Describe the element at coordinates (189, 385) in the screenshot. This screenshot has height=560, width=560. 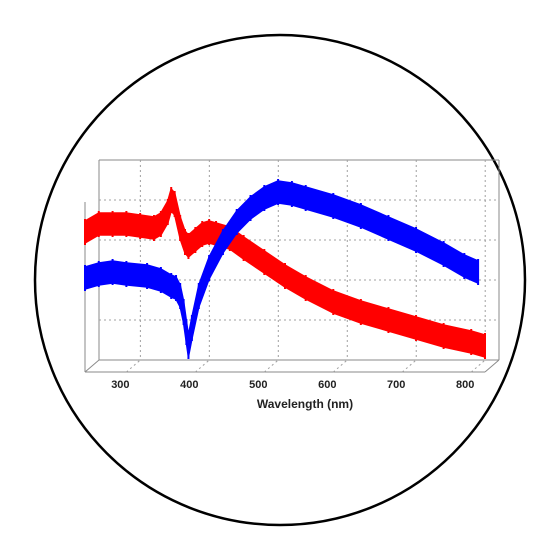
I see `x-tick-label: 400` at that location.